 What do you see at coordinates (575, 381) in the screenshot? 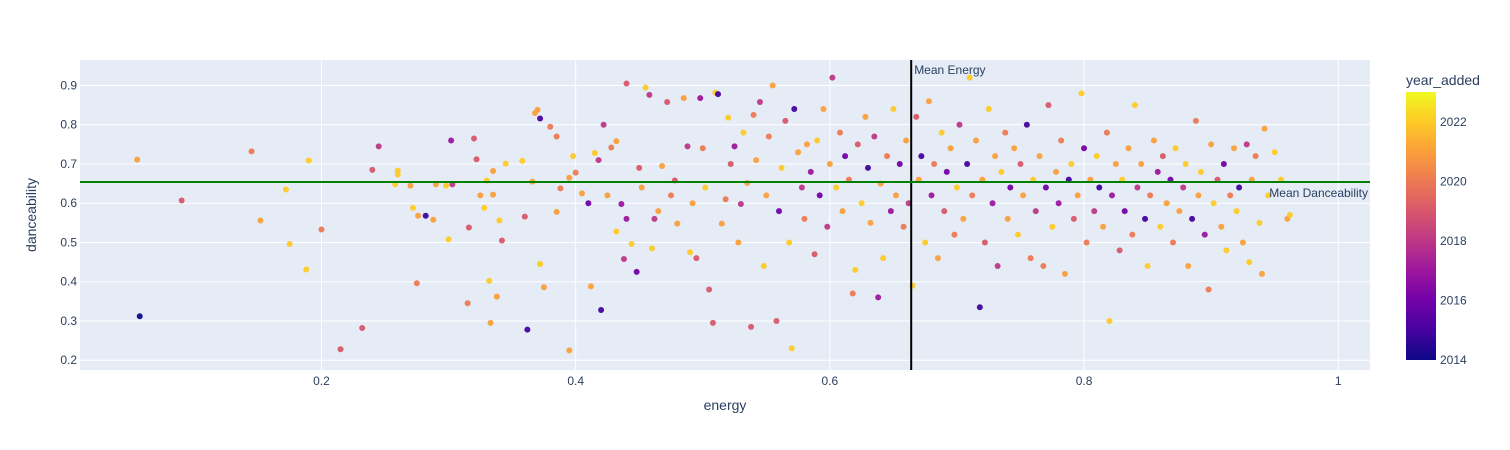
I see `x-tick-label: 0.4` at bounding box center [575, 381].